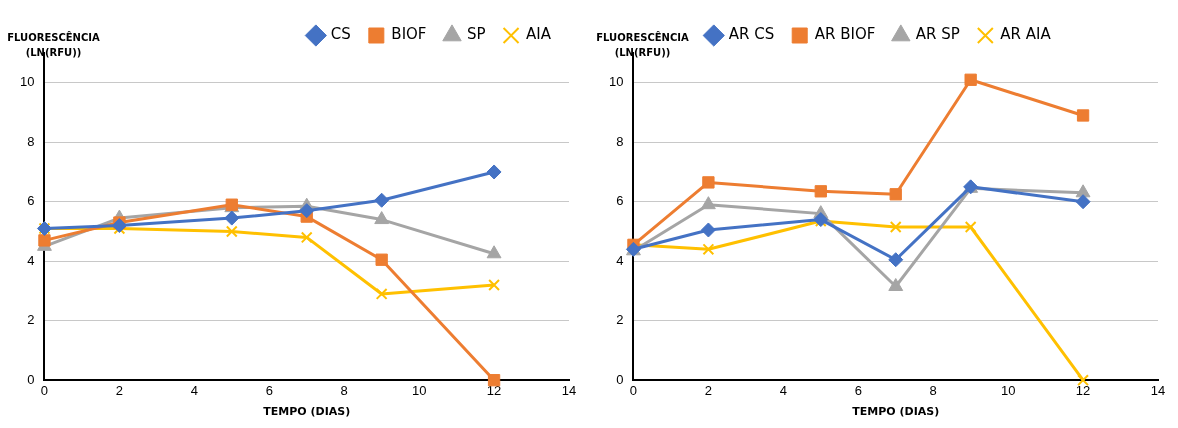 The width and height of the screenshot is (1178, 428). Describe the element at coordinates (476, 34) in the screenshot. I see `legend-label: SP` at that location.